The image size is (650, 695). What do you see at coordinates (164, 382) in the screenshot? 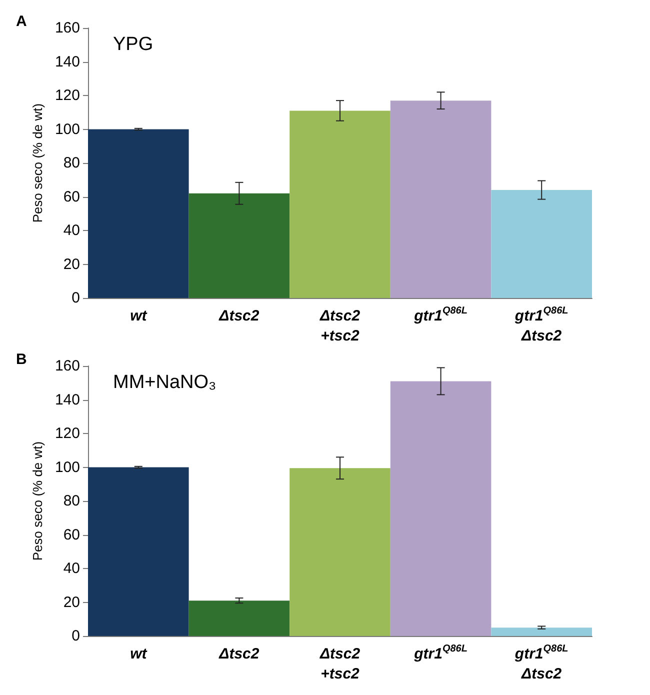
I see `chart-title: MM+NaNO₃` at bounding box center [164, 382].